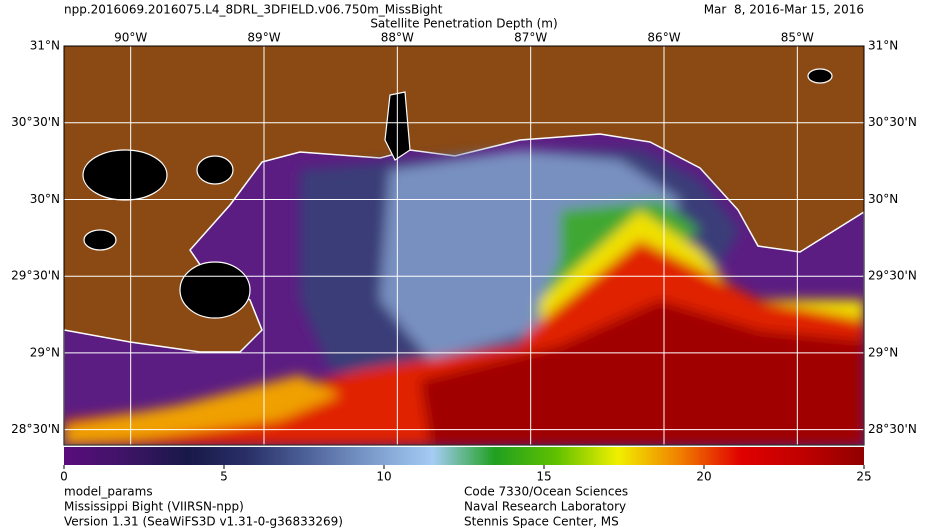 This screenshot has width=928, height=531. What do you see at coordinates (530, 38) in the screenshot?
I see `lon-label: 87°W` at bounding box center [530, 38].